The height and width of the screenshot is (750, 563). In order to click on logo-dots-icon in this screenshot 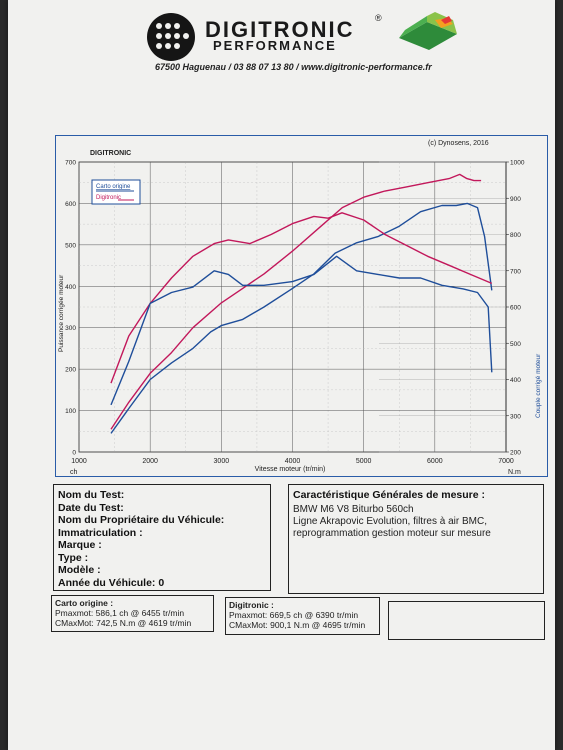, I will do `click(171, 37)`.